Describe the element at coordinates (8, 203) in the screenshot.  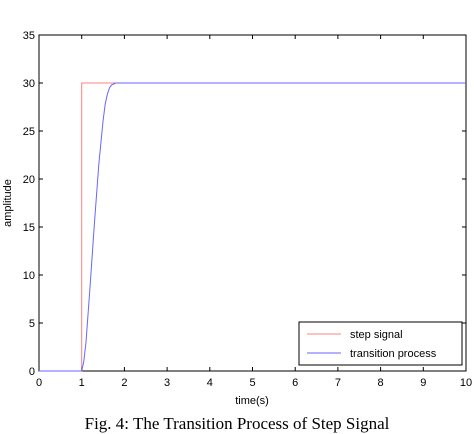
I see `y-axis-label: amplitude` at that location.